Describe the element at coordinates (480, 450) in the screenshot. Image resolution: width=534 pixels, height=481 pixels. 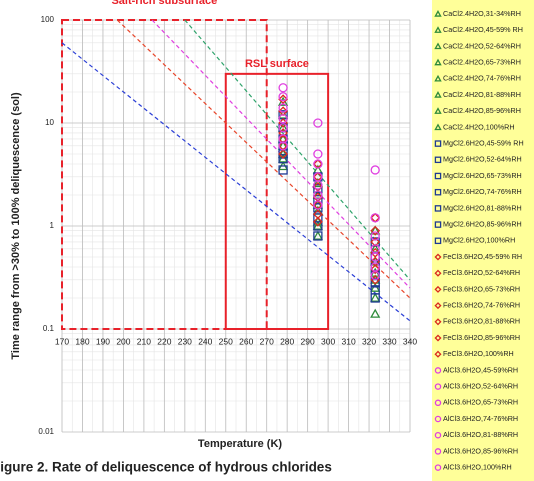
I see `legend-label: AlCl3.6H2O,85-96%RH` at that location.